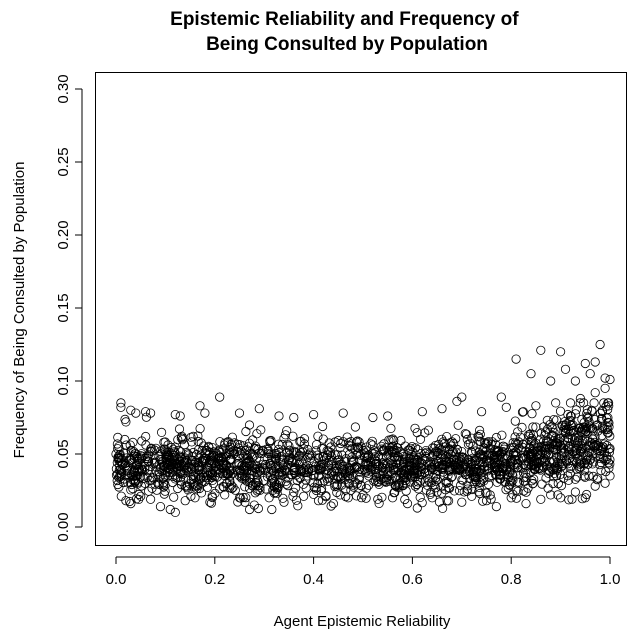  I want to click on y-tick-label: 0.30, so click(63, 88).